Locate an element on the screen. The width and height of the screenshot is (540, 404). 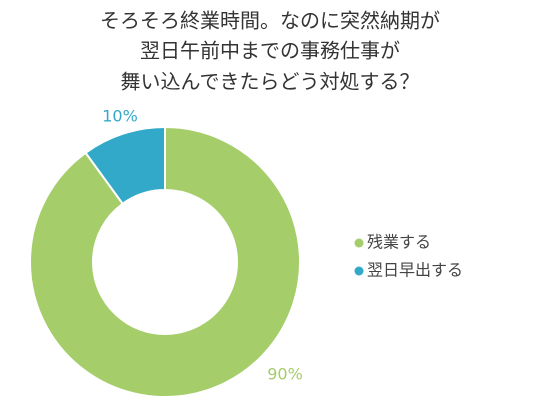
chart-title: そろそろ終業時間。なのに突然納期が is located at coordinates (270, 21).